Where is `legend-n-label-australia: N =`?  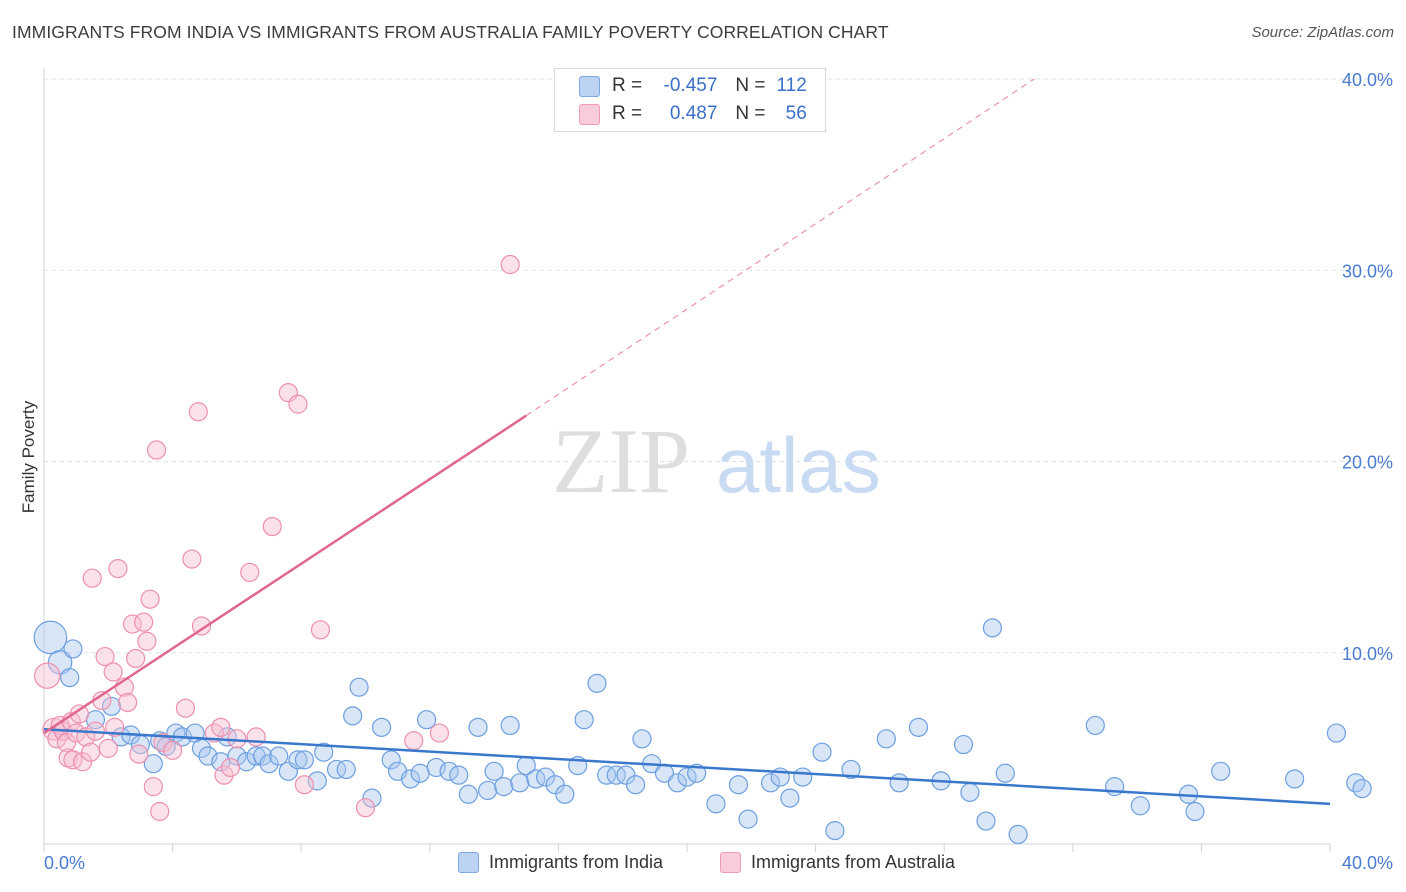 legend-n-label-australia: N = is located at coordinates (750, 113).